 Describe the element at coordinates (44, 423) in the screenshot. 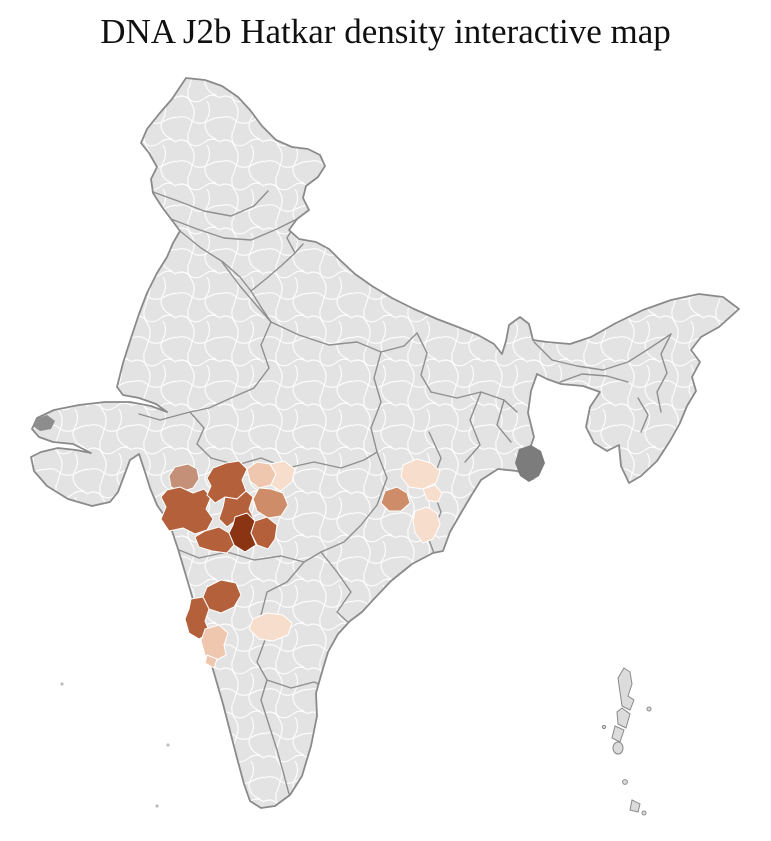

I see `kutch-marsh-patch` at that location.